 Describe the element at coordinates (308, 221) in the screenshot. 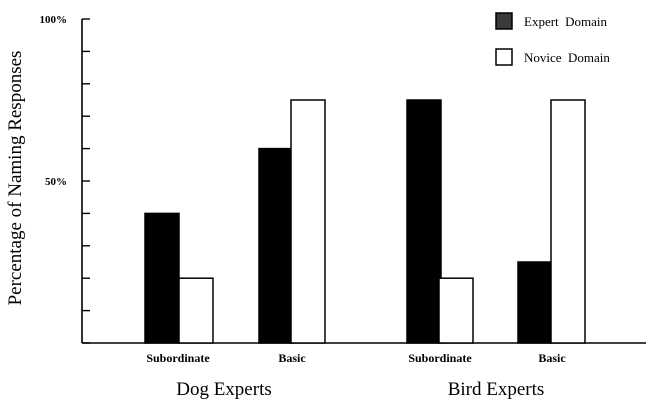

I see `bar-novice-dog-basic` at that location.